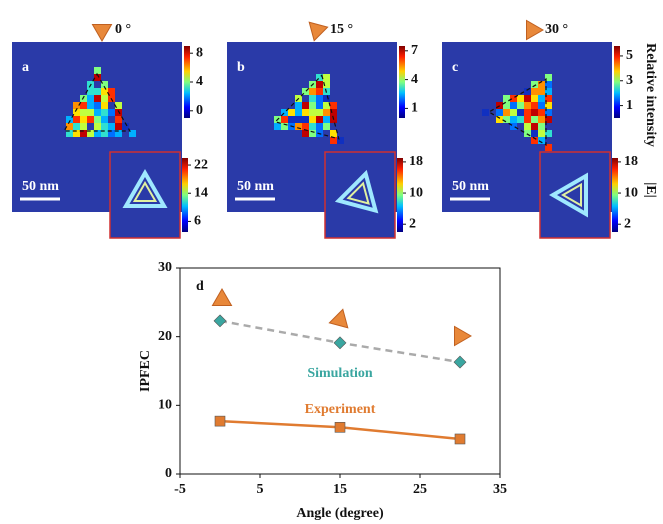 This screenshot has width=663, height=524. Describe the element at coordinates (650, 95) in the screenshot. I see `colorbar-title: Relative intensity` at that location.